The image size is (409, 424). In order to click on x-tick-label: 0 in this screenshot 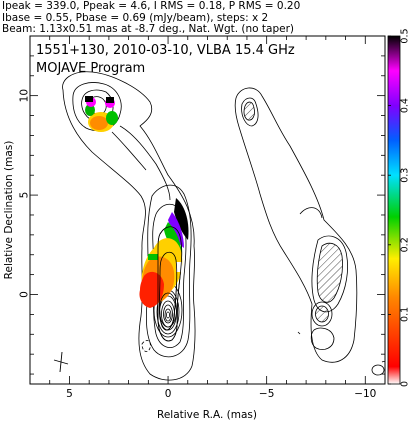, I will do `click(168, 394)`.